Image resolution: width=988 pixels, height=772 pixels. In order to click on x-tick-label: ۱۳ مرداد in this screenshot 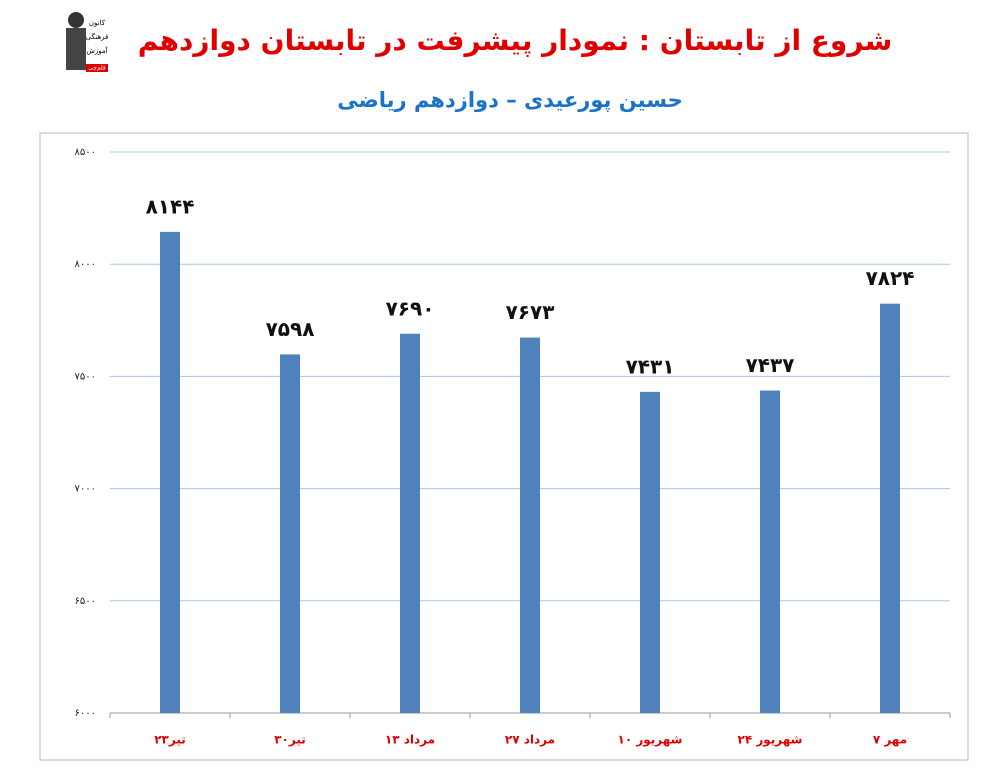, I will do `click(410, 740)`.